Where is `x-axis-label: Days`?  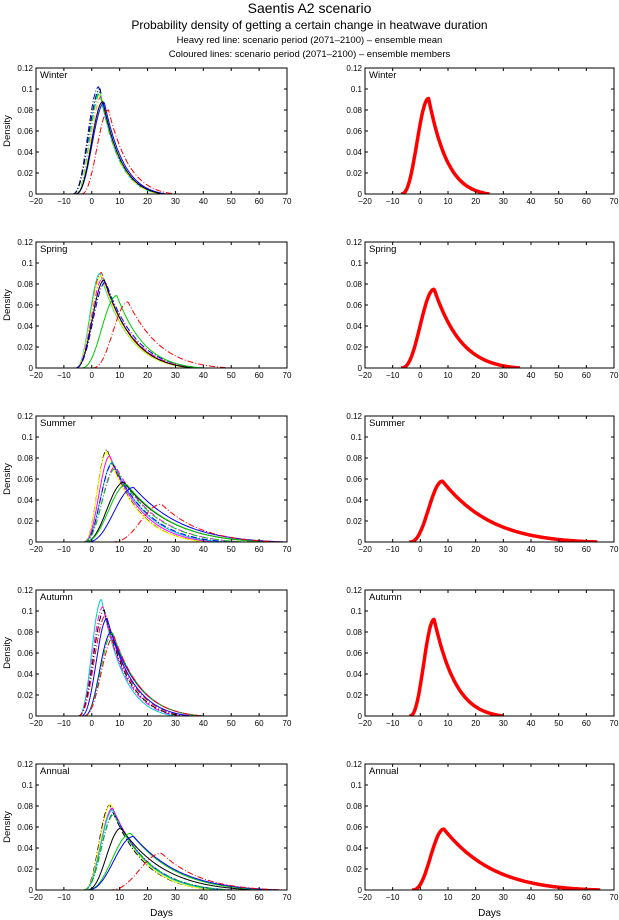
x-axis-label: Days is located at coordinates (161, 913).